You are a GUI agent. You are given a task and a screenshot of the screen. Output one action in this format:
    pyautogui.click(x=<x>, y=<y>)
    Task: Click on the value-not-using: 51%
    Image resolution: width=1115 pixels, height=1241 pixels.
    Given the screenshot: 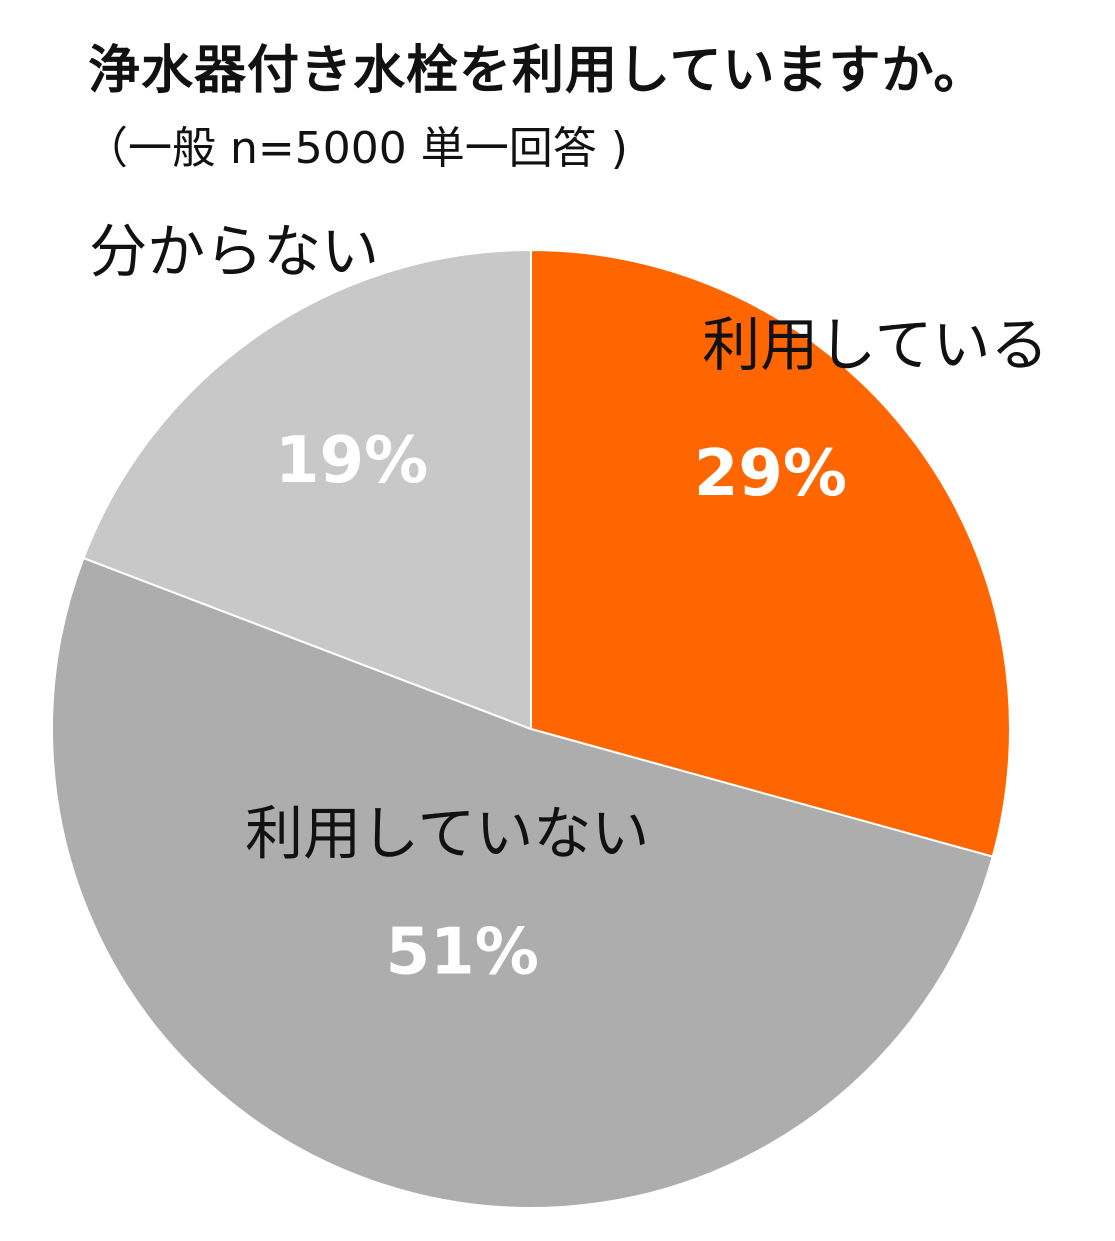 What is the action you would take?
    pyautogui.click(x=462, y=952)
    